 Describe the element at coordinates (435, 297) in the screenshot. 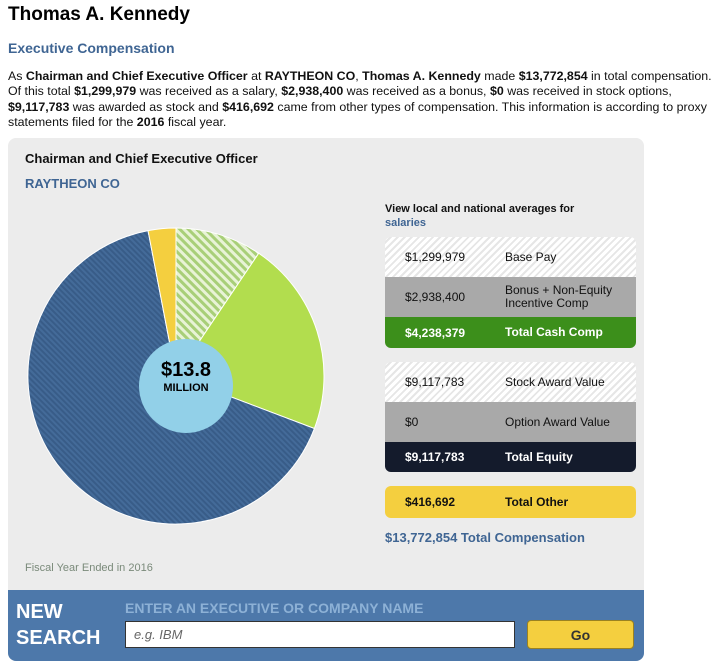

I see `row-amount: $2,938,400` at that location.